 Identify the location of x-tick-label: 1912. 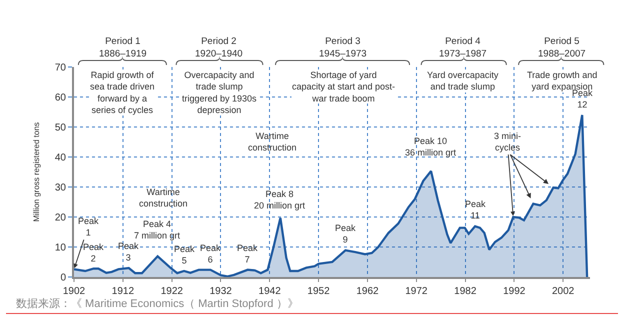
(123, 291).